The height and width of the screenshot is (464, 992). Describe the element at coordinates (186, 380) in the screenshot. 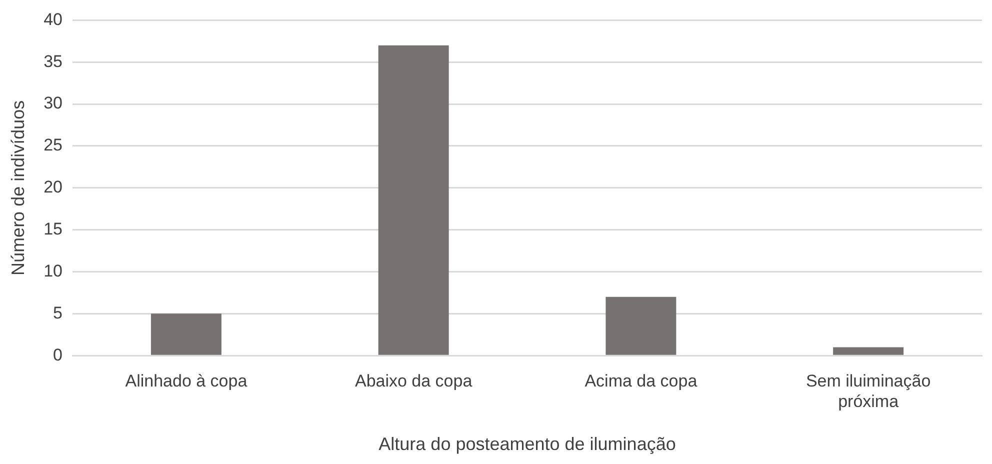

I see `x-tick-label: Alinhado à copa` at that location.